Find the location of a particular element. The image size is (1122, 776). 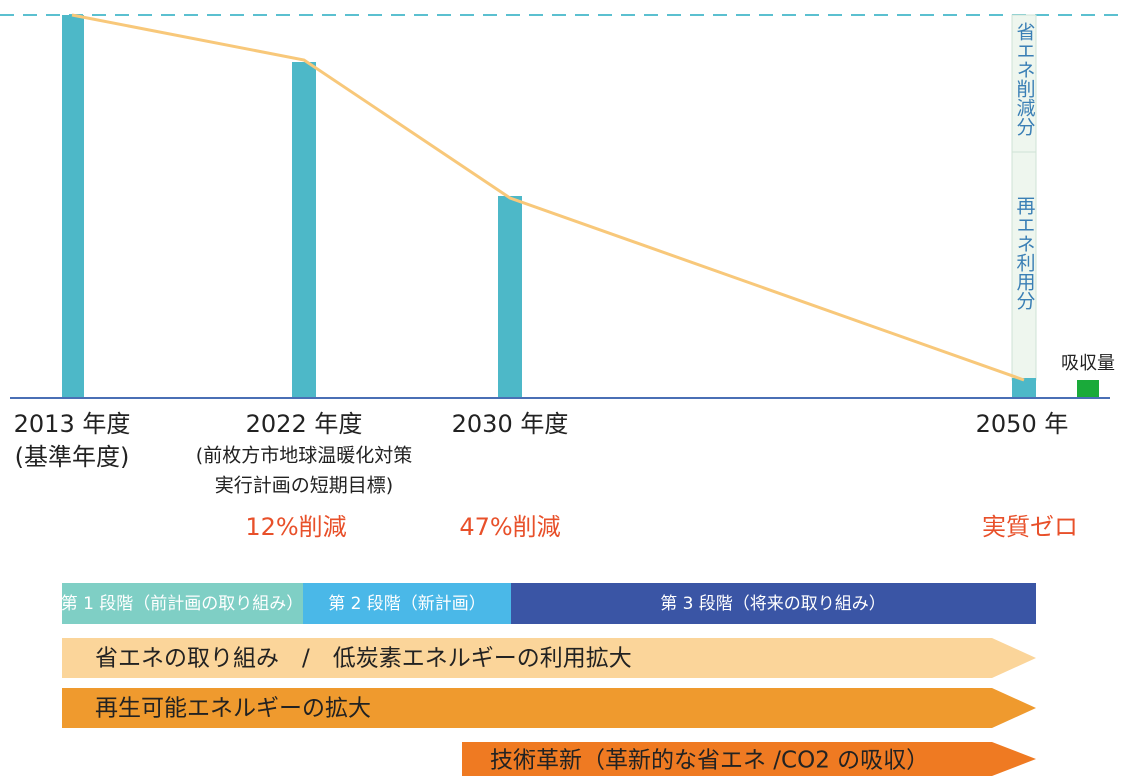

phase-label: 第 2 段階（新計画） is located at coordinates (407, 604).